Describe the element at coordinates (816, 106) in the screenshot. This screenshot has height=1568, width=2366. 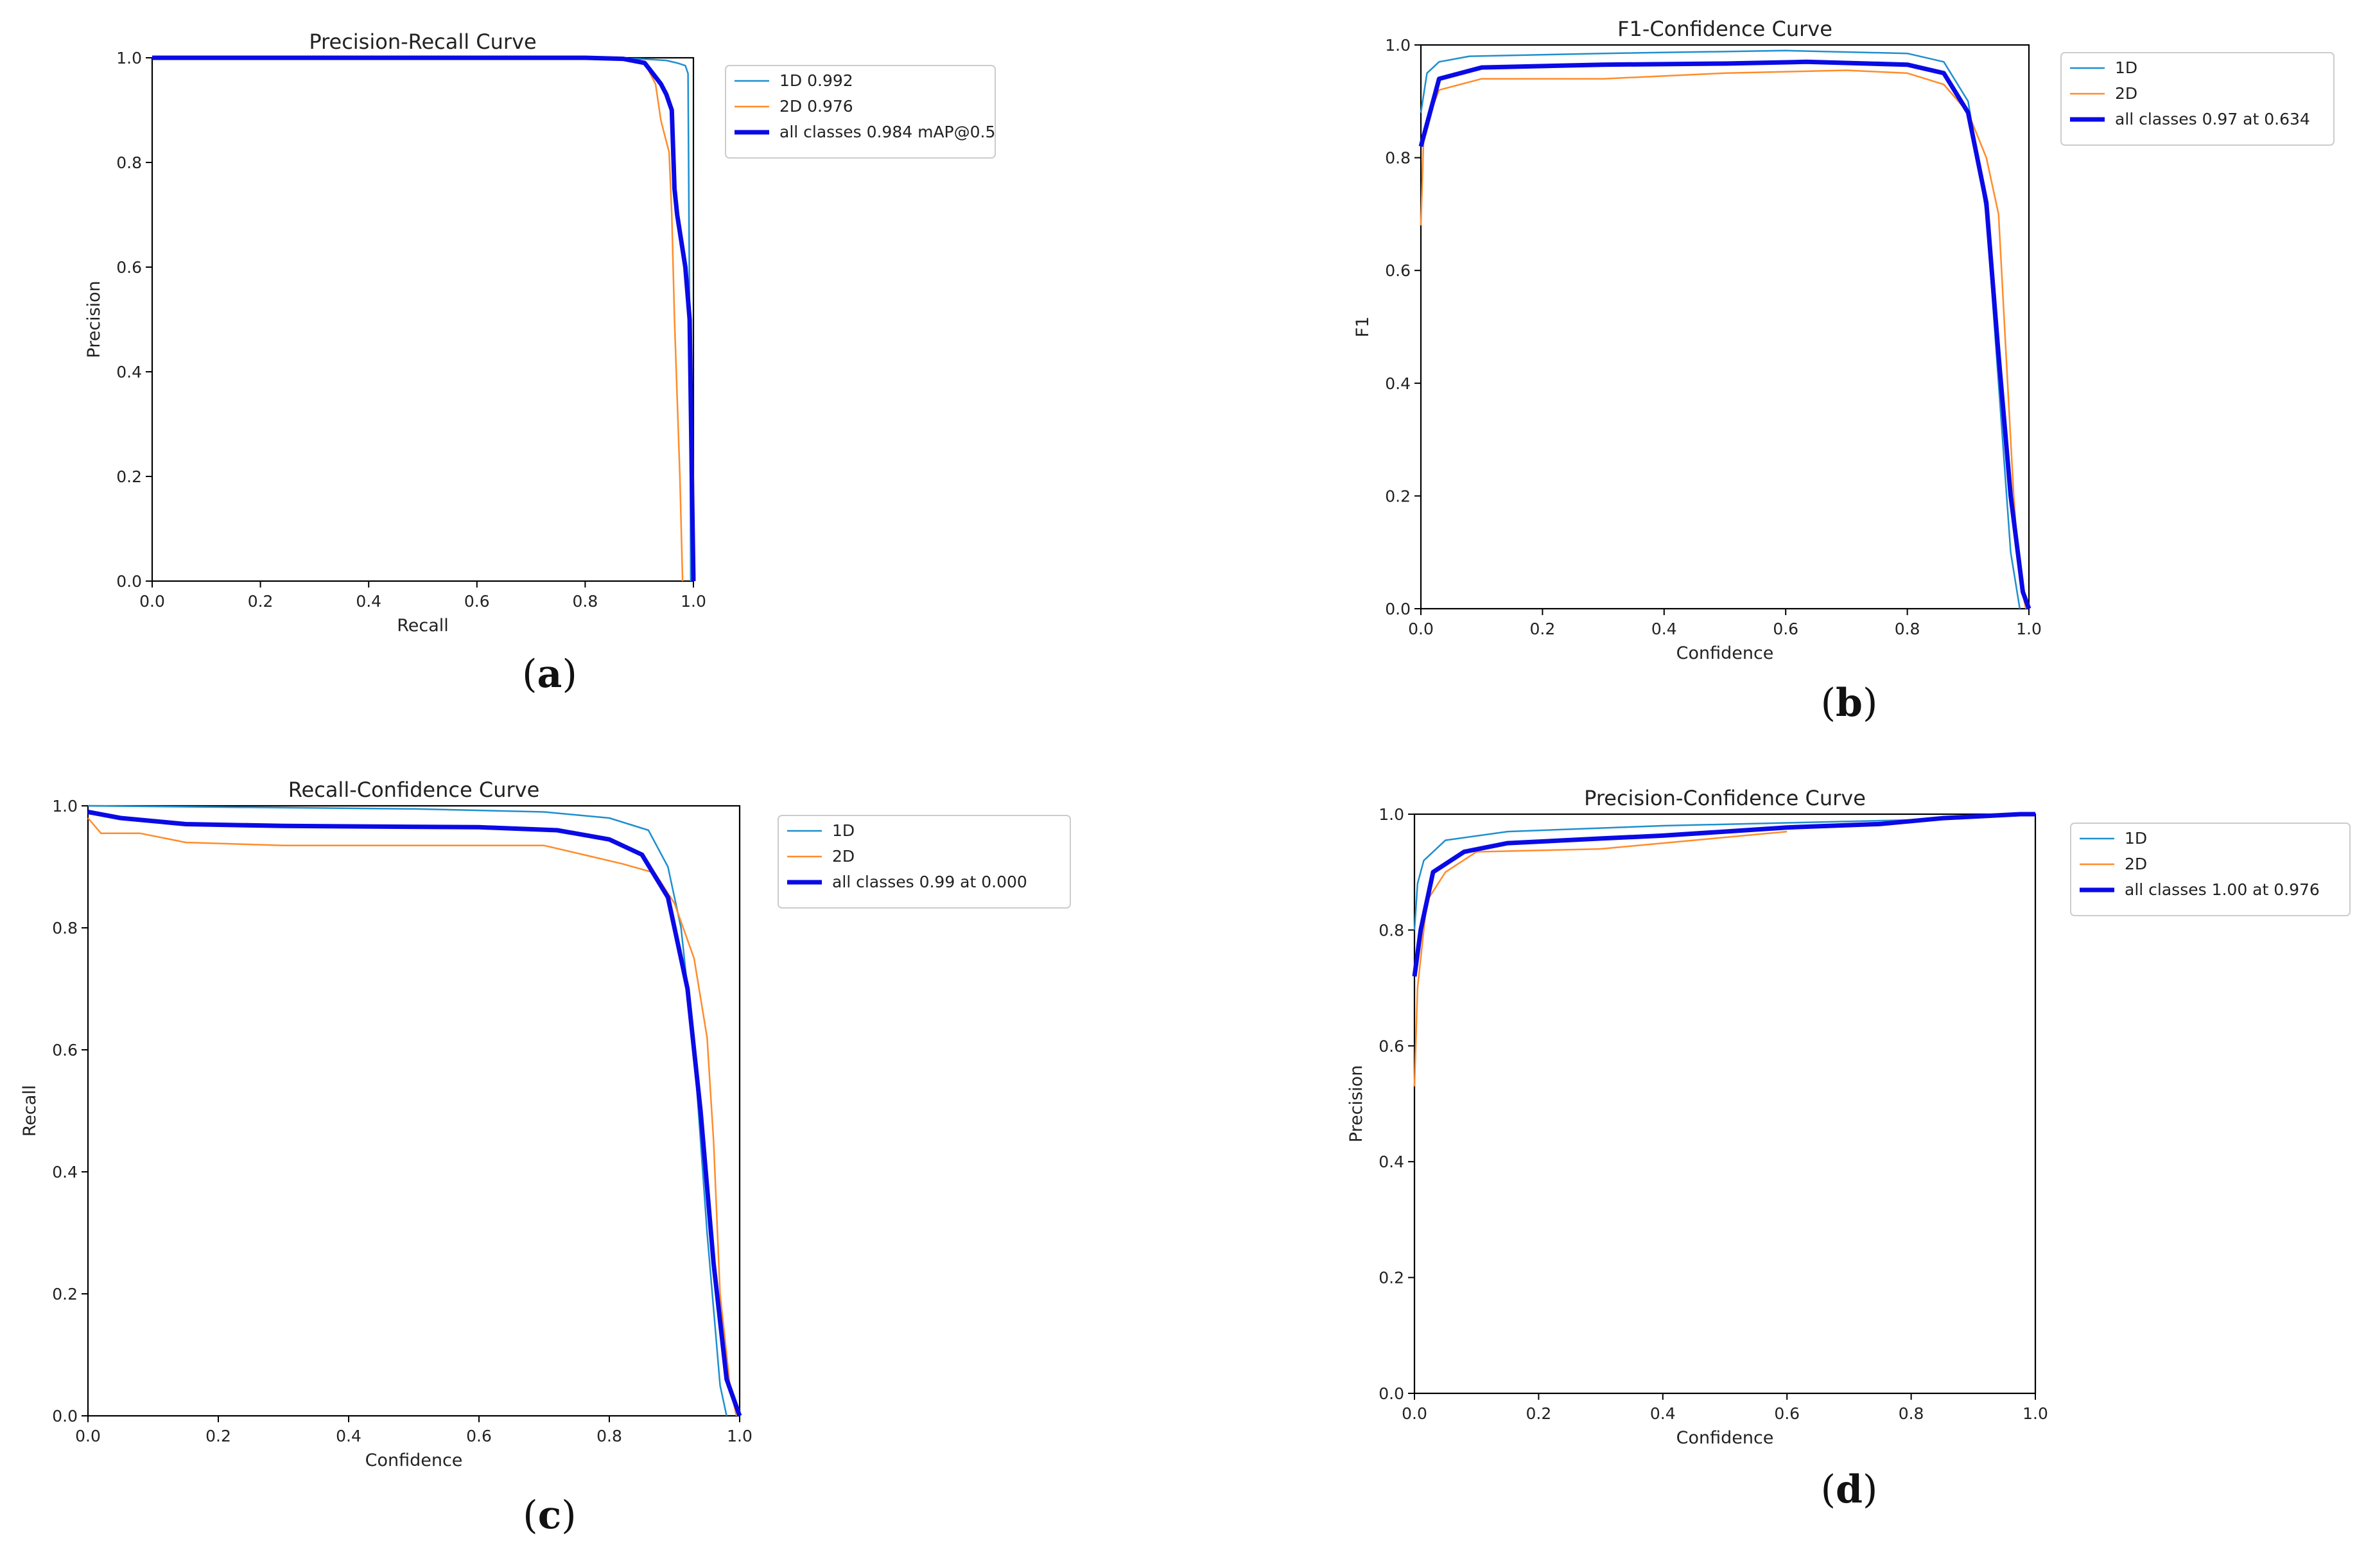
I see `legend-label-2d: 2D 0.976` at that location.